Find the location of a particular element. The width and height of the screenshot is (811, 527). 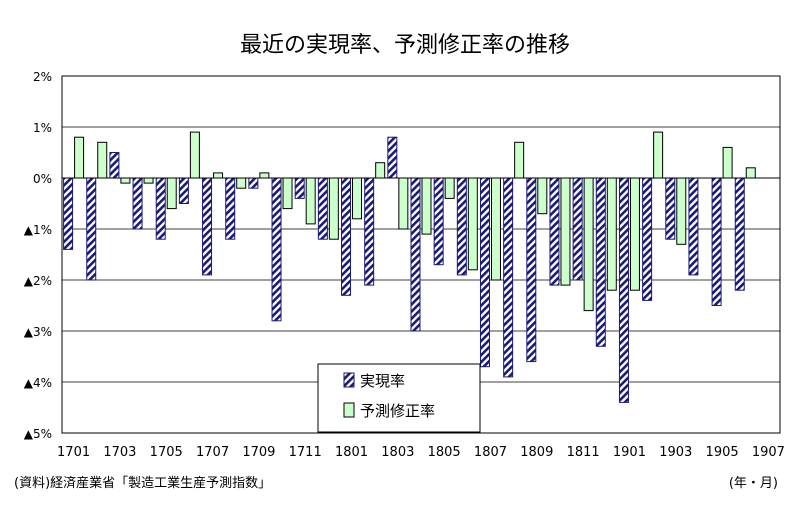

x-tick-label: 1709 is located at coordinates (258, 452).